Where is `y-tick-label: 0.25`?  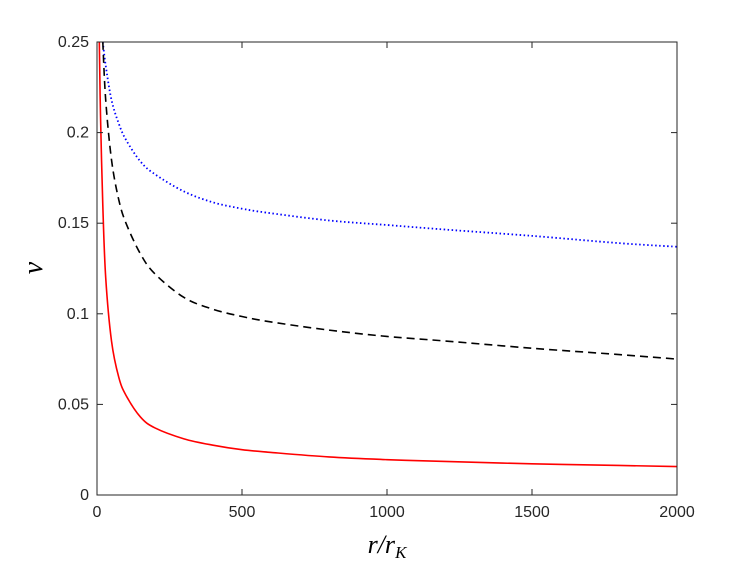 y-tick-label: 0.25 is located at coordinates (73, 42).